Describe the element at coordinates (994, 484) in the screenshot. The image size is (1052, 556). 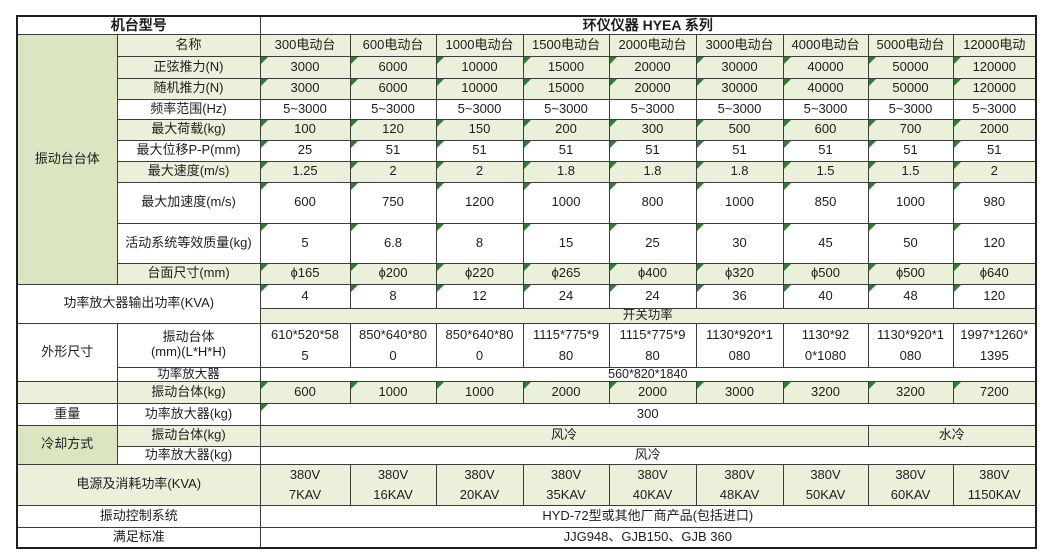
I see `value-cell: 380V 1150KAV` at that location.